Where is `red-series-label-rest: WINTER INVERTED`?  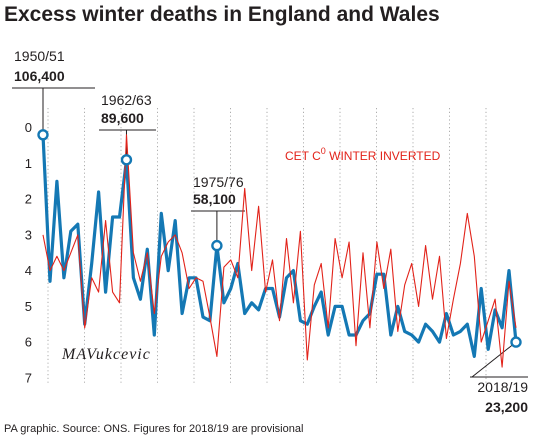 red-series-label-rest: WINTER INVERTED is located at coordinates (383, 156).